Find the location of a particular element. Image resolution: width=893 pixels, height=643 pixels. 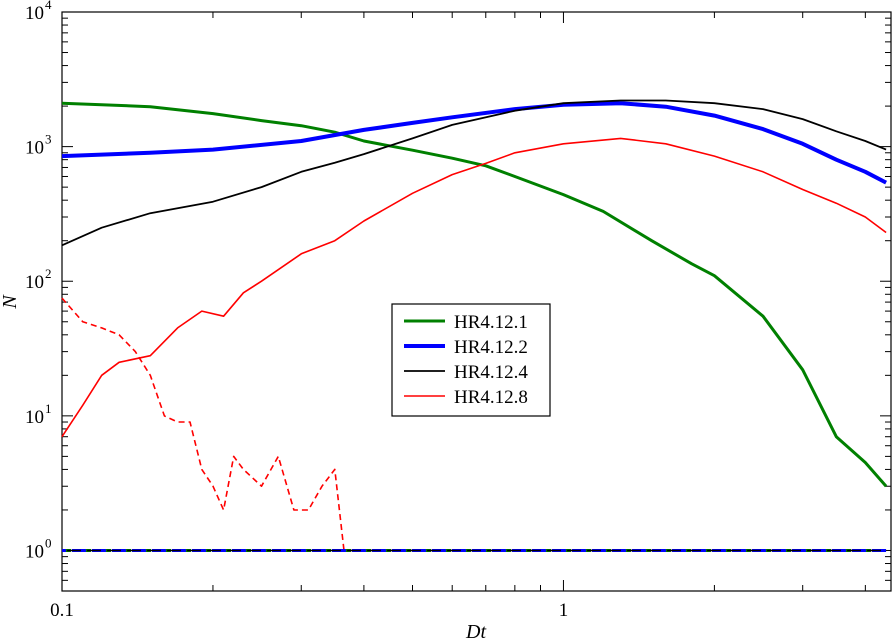

y-axis-title: N is located at coordinates (10, 302).